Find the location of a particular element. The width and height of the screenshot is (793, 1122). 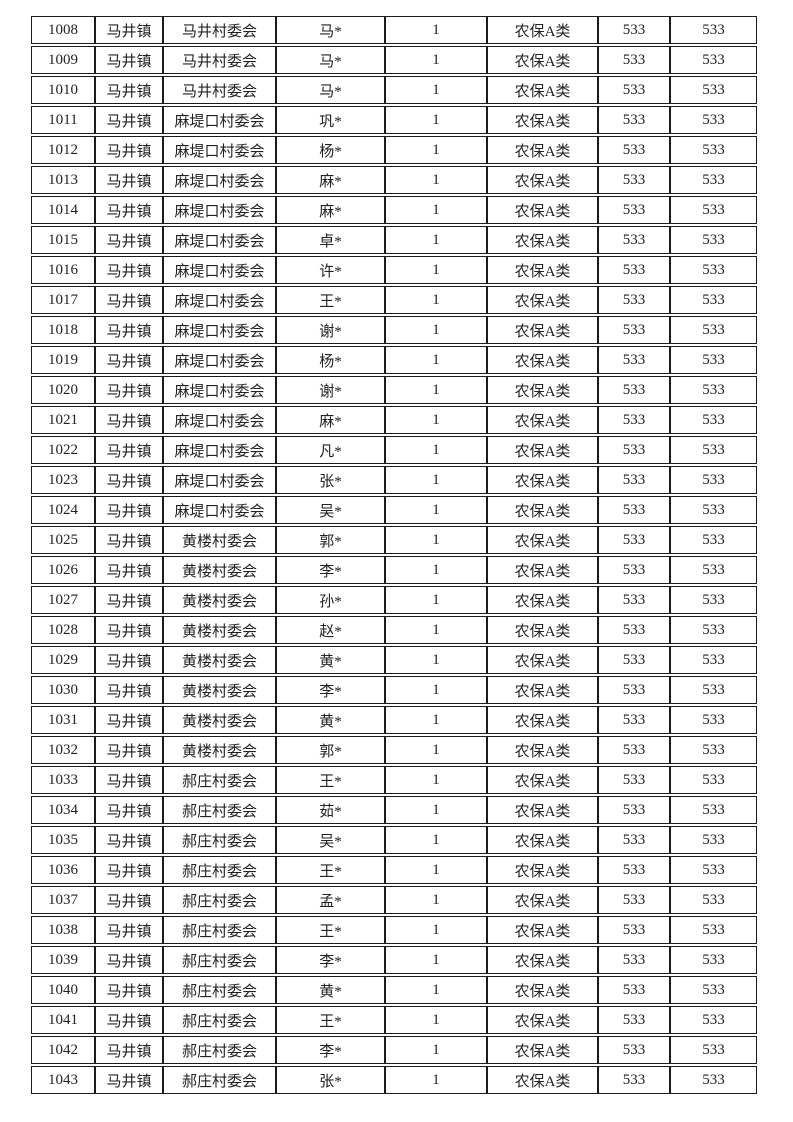

table-cell: 1037 is located at coordinates (63, 900).